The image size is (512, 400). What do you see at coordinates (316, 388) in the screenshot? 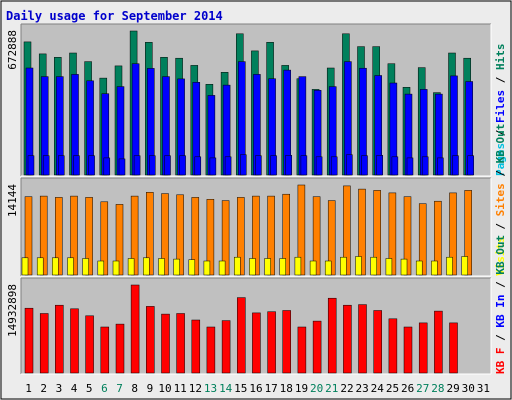
I see `day-label: 20` at bounding box center [316, 388].